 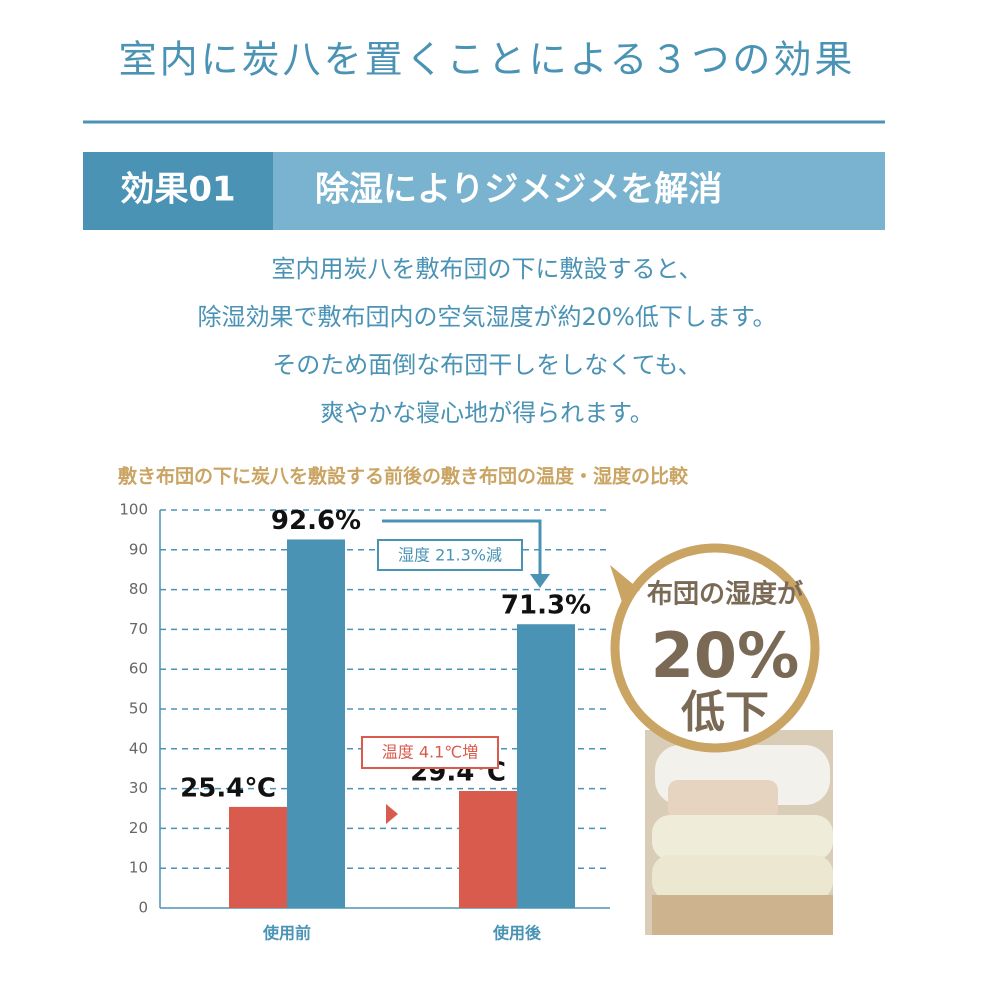 What do you see at coordinates (403, 476) in the screenshot?
I see `chart-title: 敷き布団の下に炭八を敷設する前後の敷き布団の温度・湿度の比較` at bounding box center [403, 476].